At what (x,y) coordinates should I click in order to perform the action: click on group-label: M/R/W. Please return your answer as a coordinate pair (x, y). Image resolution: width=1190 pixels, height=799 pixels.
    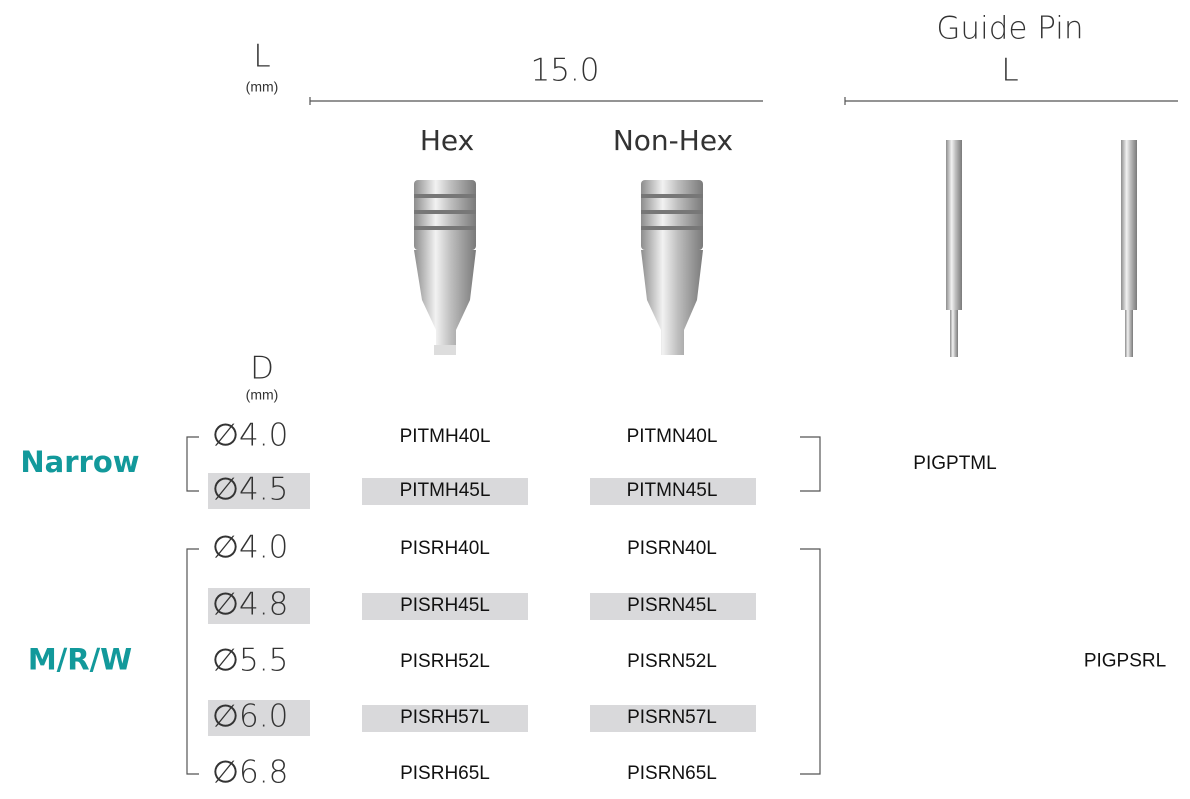
    Looking at the image, I should click on (80, 660).